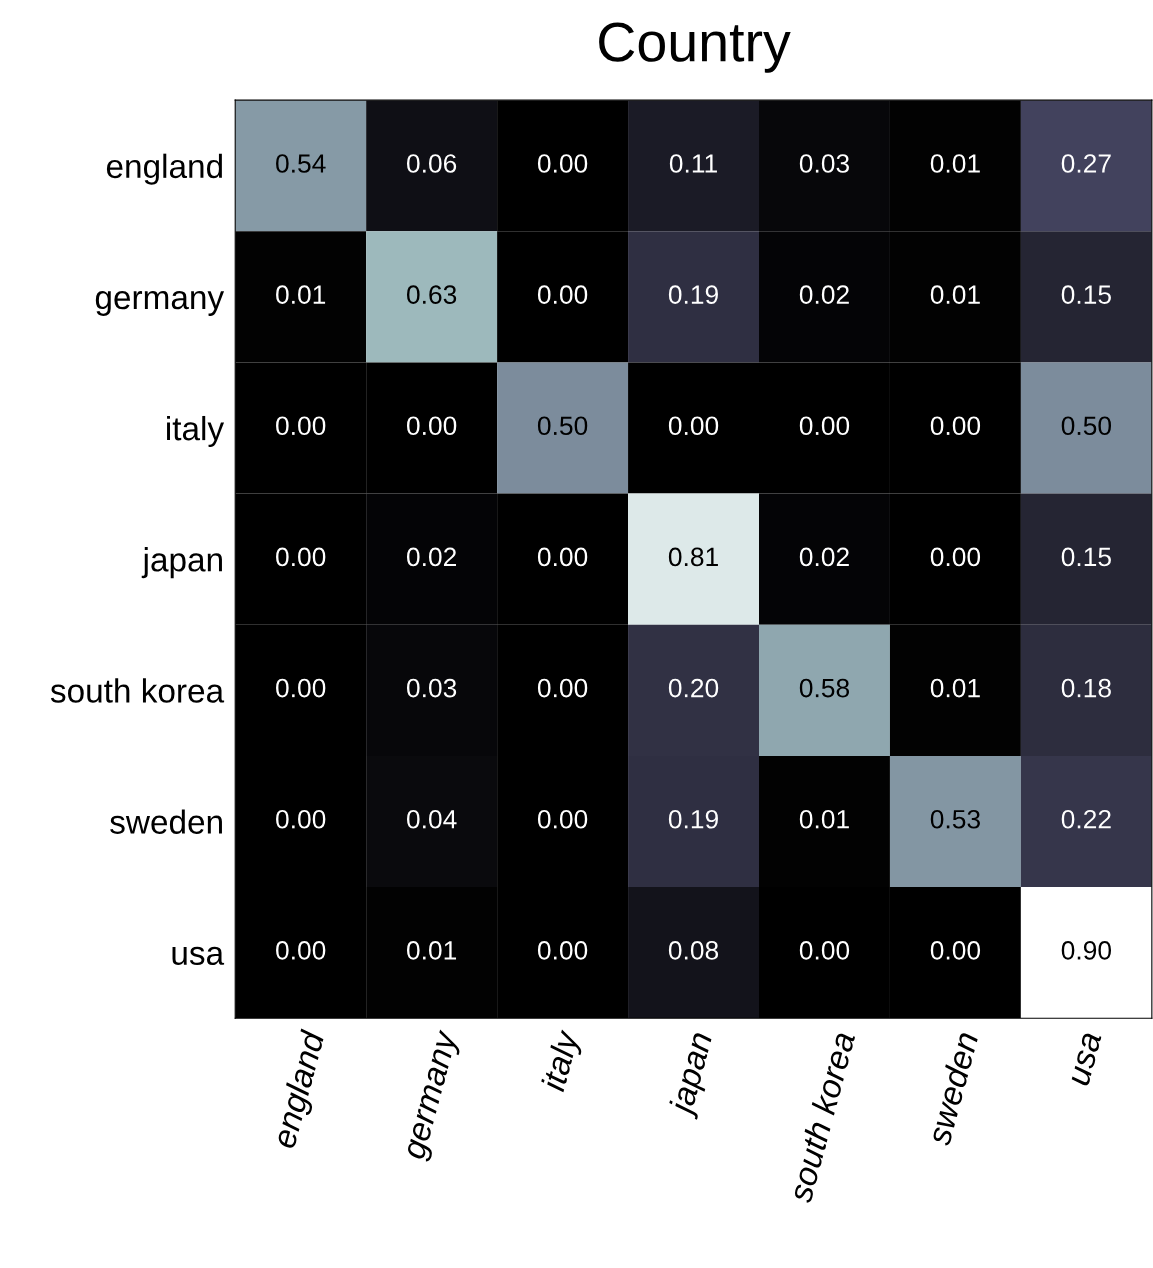 This screenshot has width=1153, height=1268. I want to click on data-label: 0.81, so click(693, 557).